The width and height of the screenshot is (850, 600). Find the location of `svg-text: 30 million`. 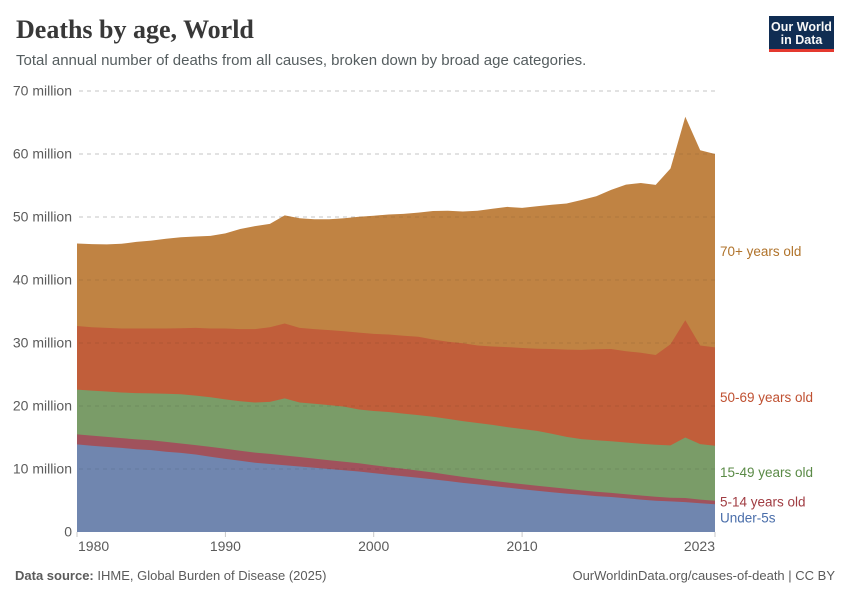

svg-text: 30 million is located at coordinates (42, 343).